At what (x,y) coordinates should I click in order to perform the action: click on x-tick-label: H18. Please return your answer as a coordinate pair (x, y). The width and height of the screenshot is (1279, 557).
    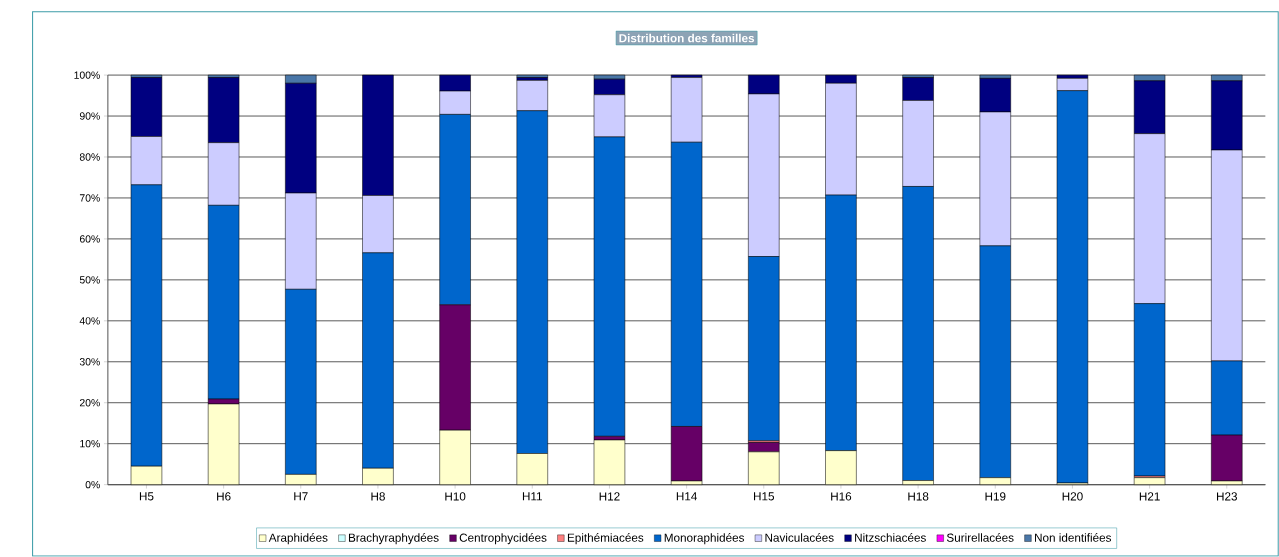
    Looking at the image, I should click on (918, 496).